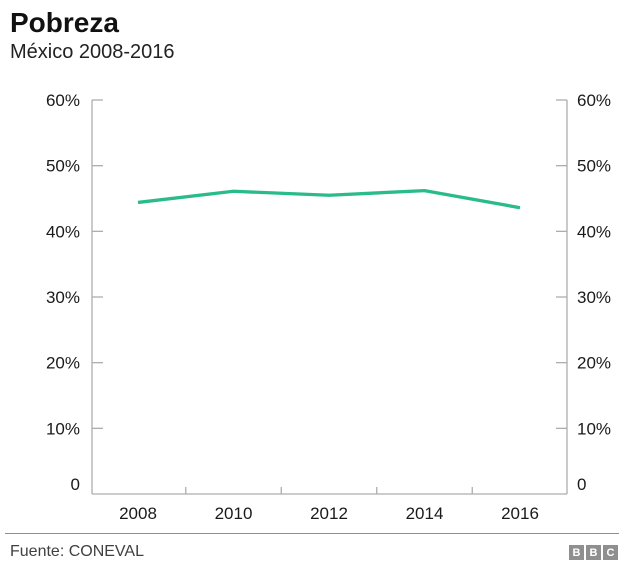 This screenshot has height=568, width=624. What do you see at coordinates (64, 22) in the screenshot?
I see `chart-title: Pobreza` at bounding box center [64, 22].